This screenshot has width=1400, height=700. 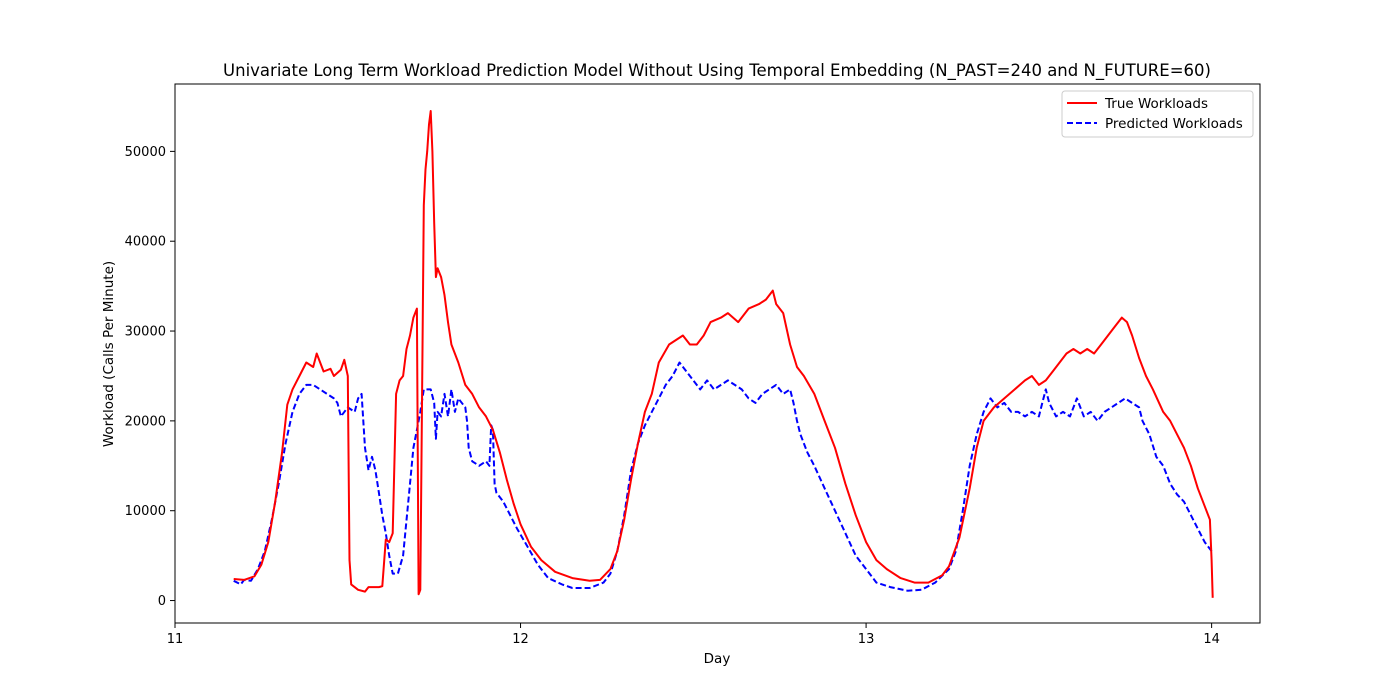 I want to click on y-tick-label: 0, so click(x=162, y=601).